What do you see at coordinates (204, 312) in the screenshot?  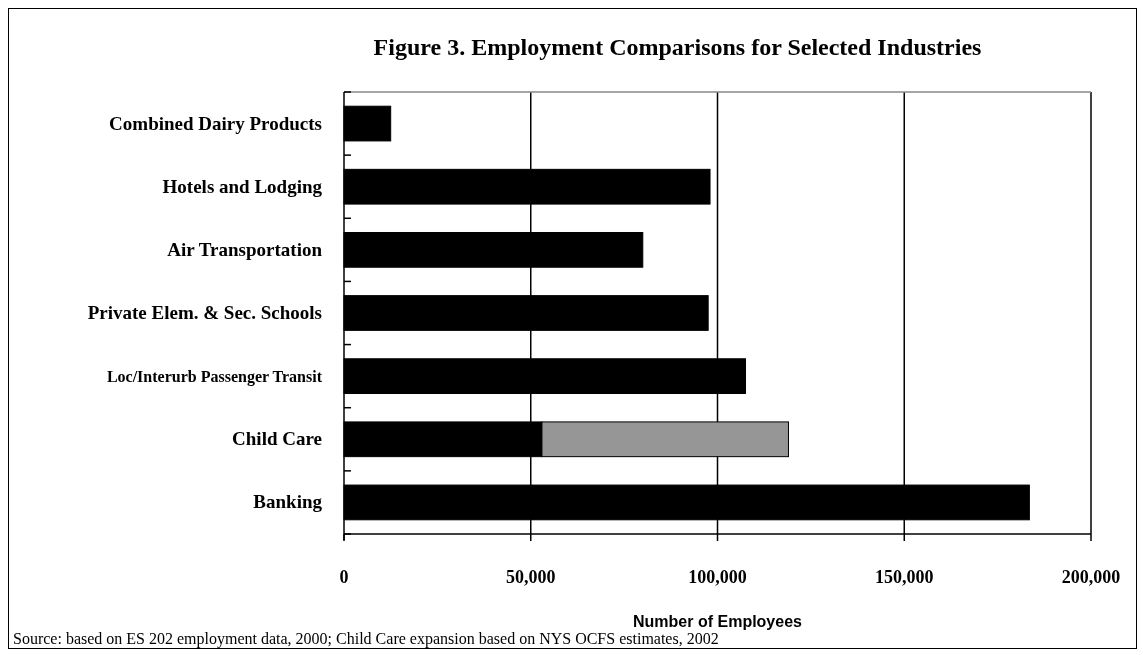 I see `y-tick-label: Private Elem. & Sec. Schools` at bounding box center [204, 312].